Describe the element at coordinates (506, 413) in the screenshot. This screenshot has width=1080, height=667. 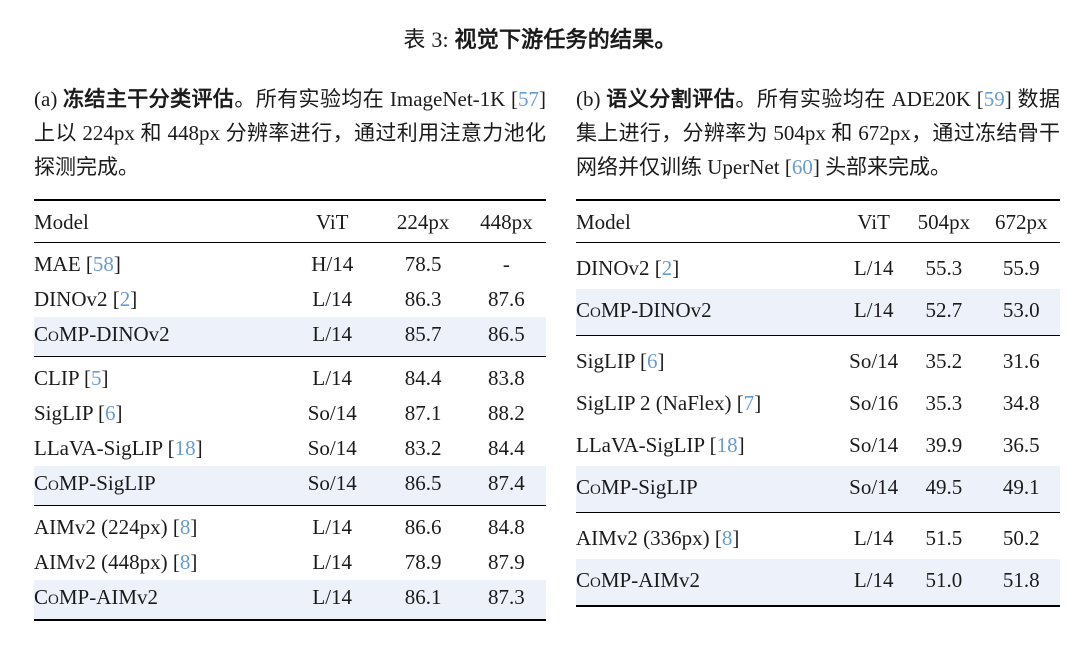
I see `value-cell: 88.2` at that location.